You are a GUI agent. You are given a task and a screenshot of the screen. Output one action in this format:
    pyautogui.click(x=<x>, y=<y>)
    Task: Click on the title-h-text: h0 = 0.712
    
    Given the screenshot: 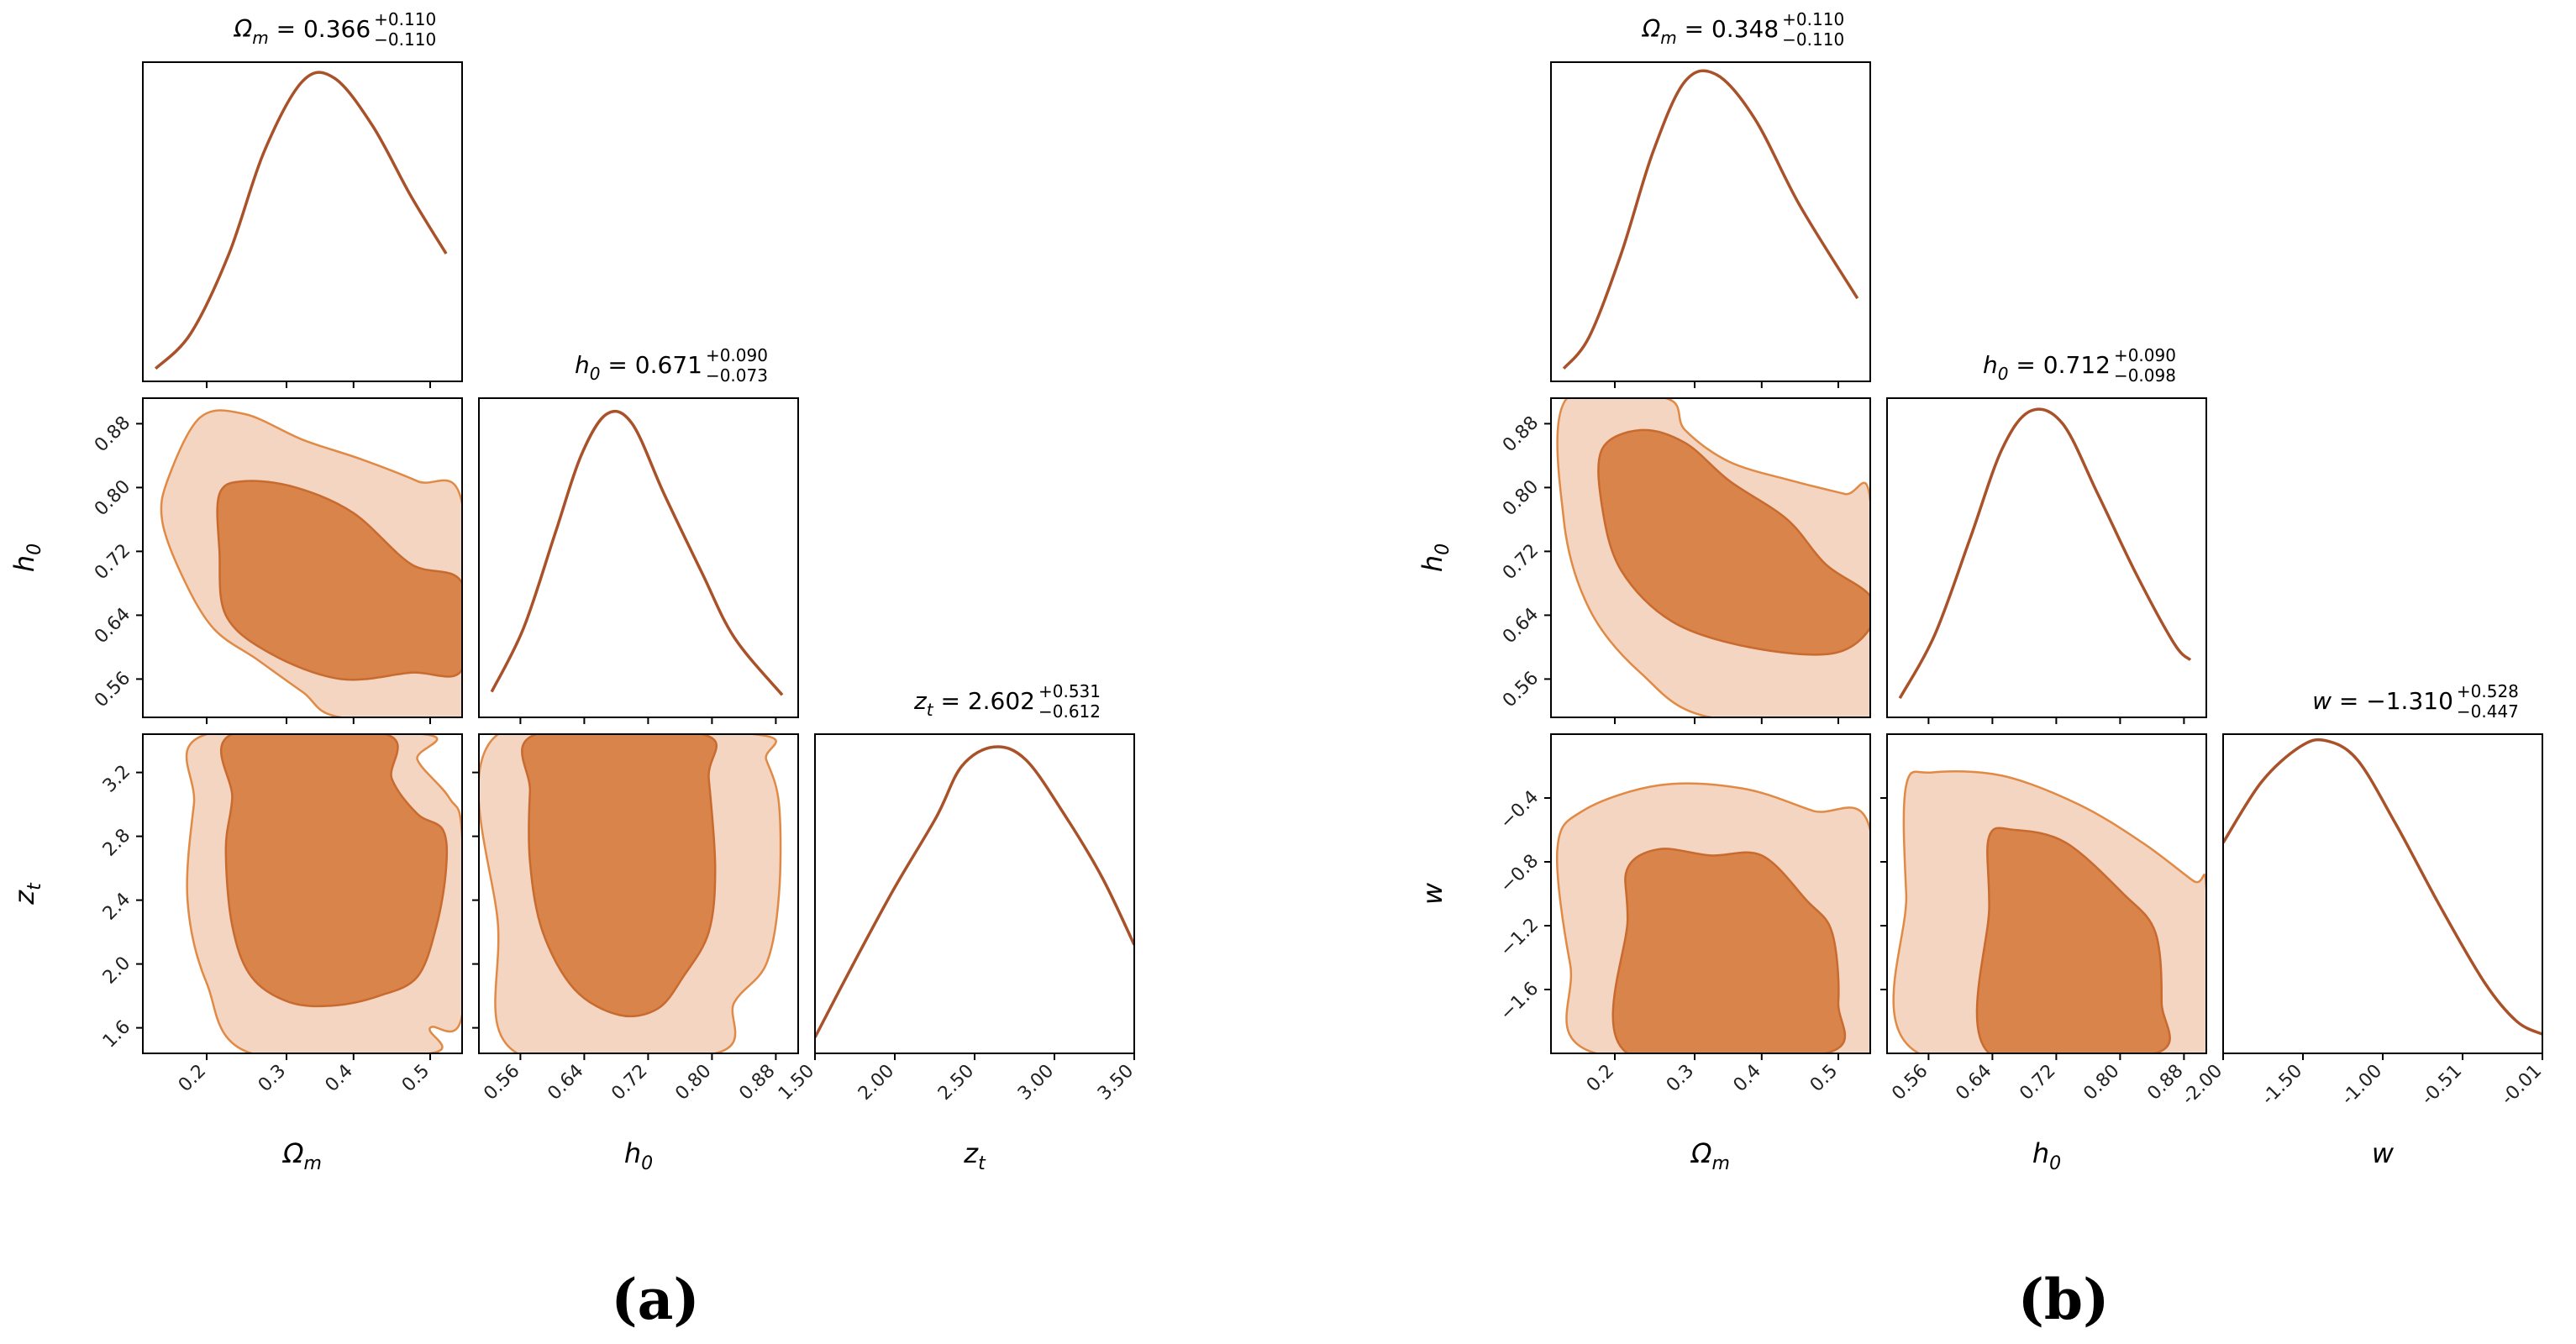 What is the action you would take?
    pyautogui.click(x=2047, y=367)
    